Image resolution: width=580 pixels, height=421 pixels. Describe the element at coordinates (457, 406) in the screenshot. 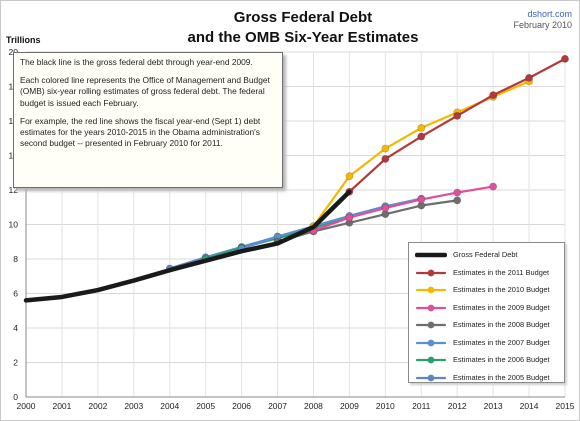

I see `x-tick-label: 2012` at that location.